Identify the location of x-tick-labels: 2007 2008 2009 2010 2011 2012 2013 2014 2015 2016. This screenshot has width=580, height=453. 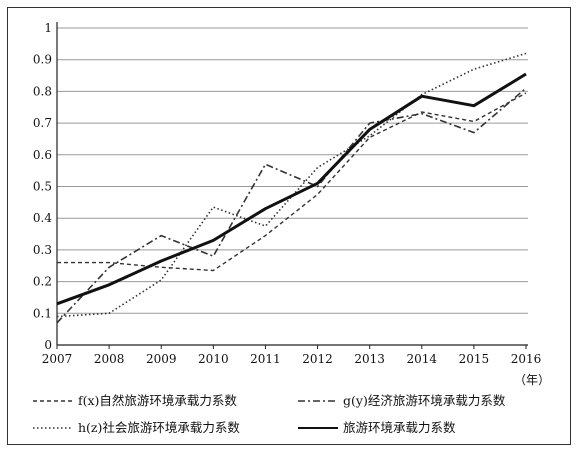
(292, 359).